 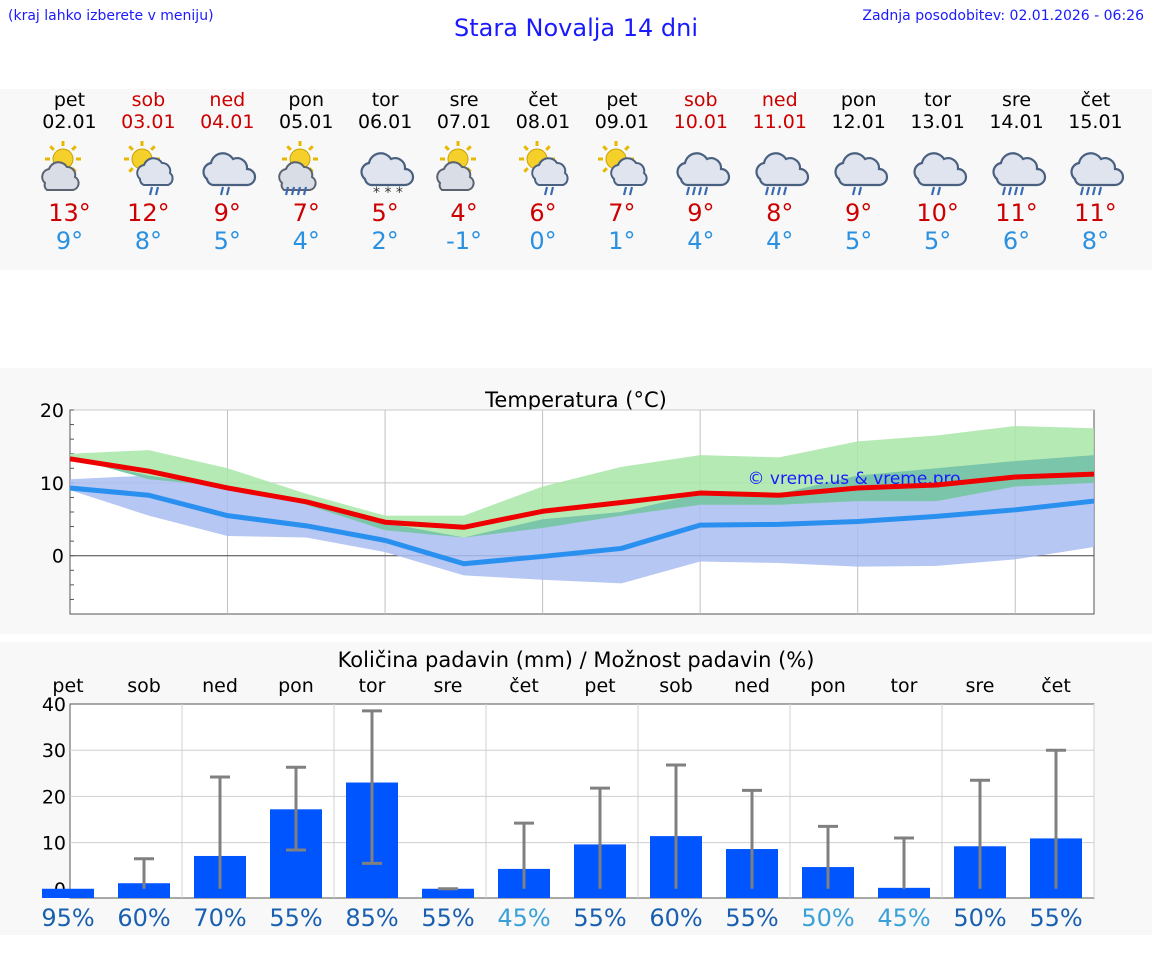 I want to click on day-date: 08.01, so click(x=543, y=122).